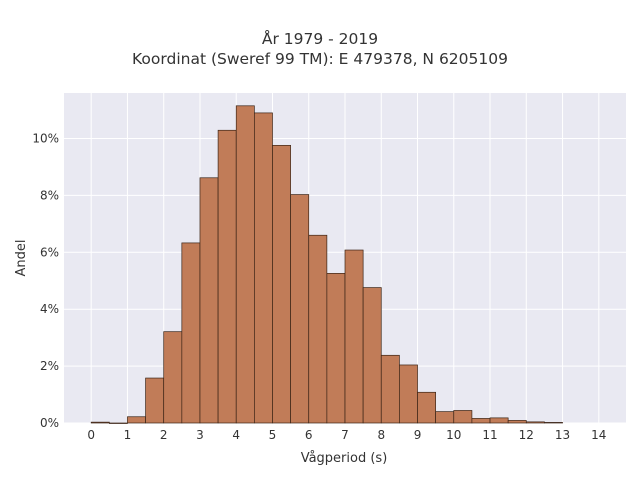 The width and height of the screenshot is (640, 480). What do you see at coordinates (598, 435) in the screenshot?
I see `x-tick-label: 14` at bounding box center [598, 435].